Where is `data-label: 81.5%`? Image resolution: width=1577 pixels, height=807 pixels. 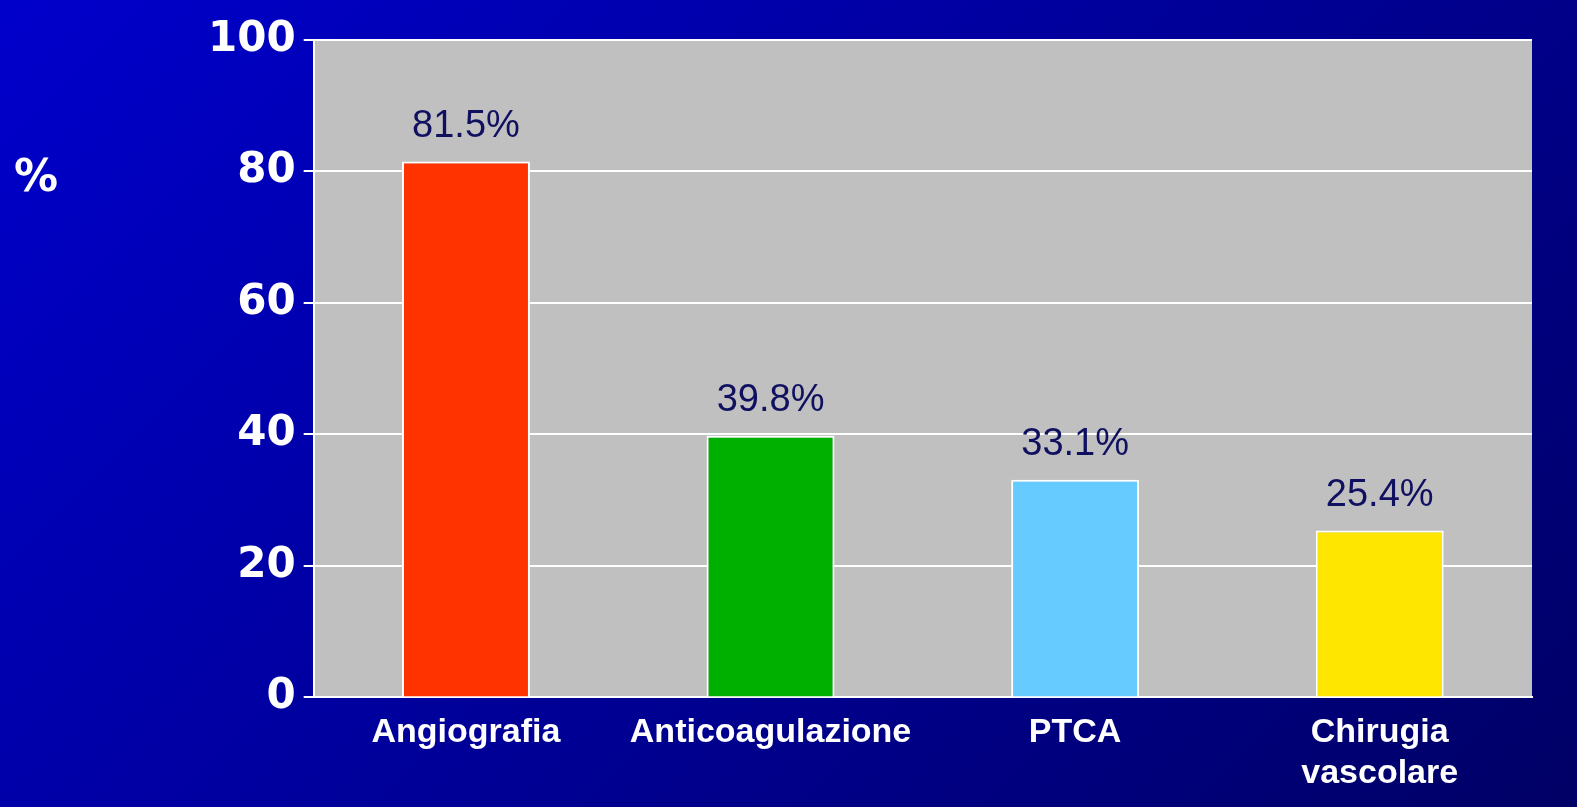 data-label: 81.5% is located at coordinates (466, 124).